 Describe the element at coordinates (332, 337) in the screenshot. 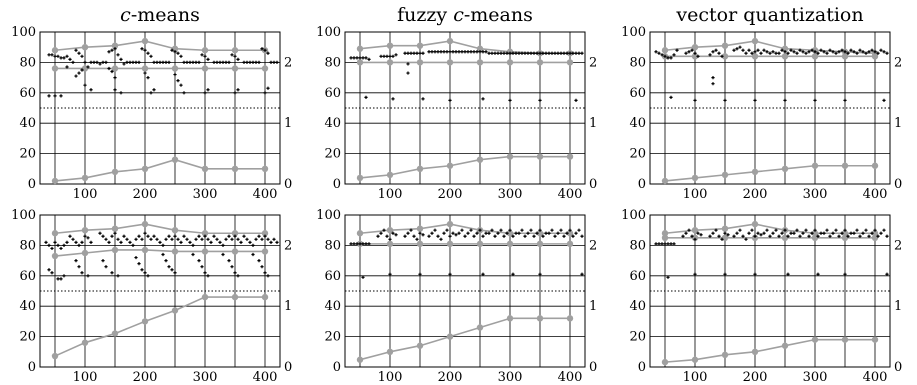

I see `y-tick-label: 20` at that location.